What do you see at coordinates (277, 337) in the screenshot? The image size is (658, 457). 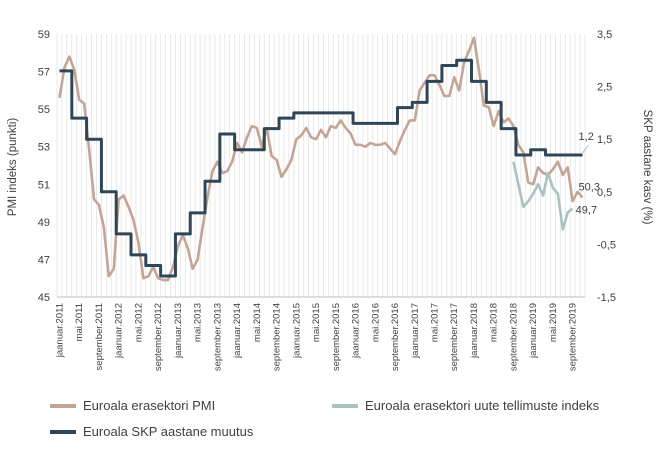 I see `x-tick-label: september.2014` at bounding box center [277, 337].